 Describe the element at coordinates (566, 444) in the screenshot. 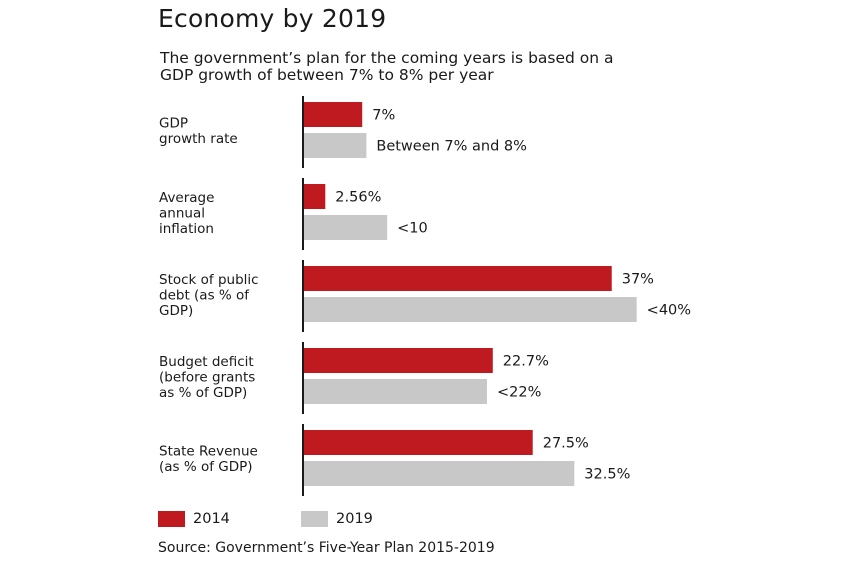

I see `data-label-2014: 27.5%` at that location.